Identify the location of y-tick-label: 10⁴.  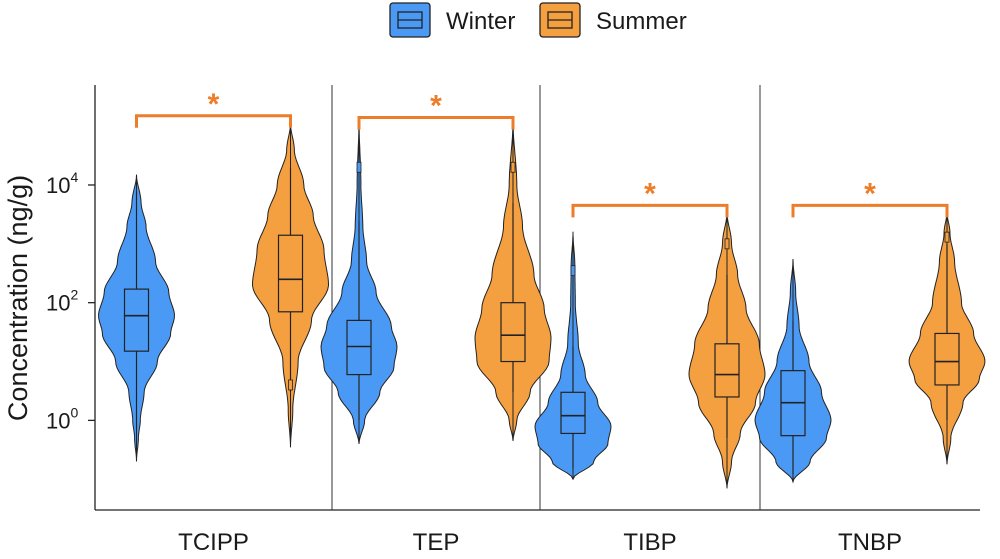
(62, 183).